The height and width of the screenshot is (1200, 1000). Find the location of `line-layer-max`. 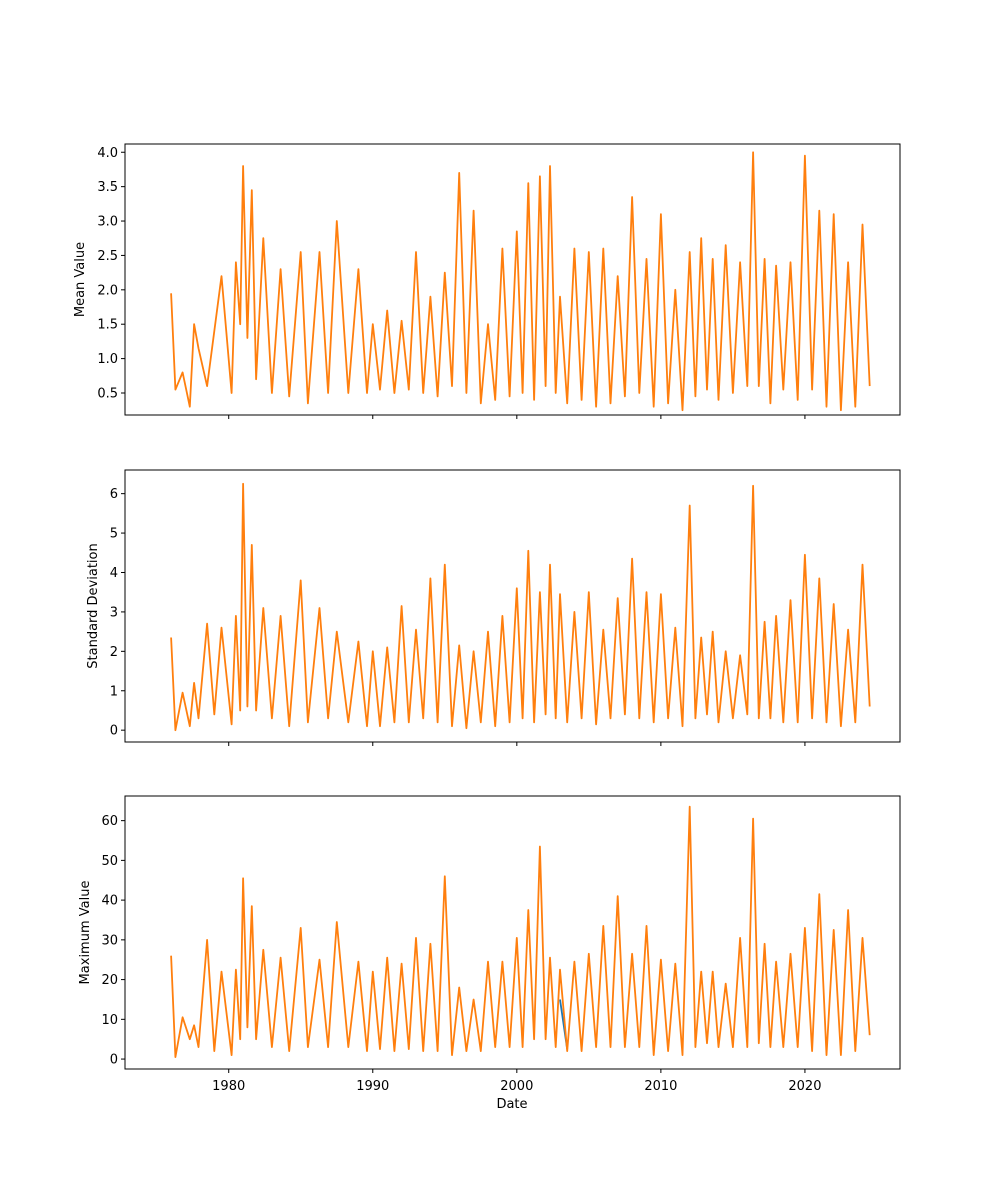

line-layer-max is located at coordinates (520, 931).